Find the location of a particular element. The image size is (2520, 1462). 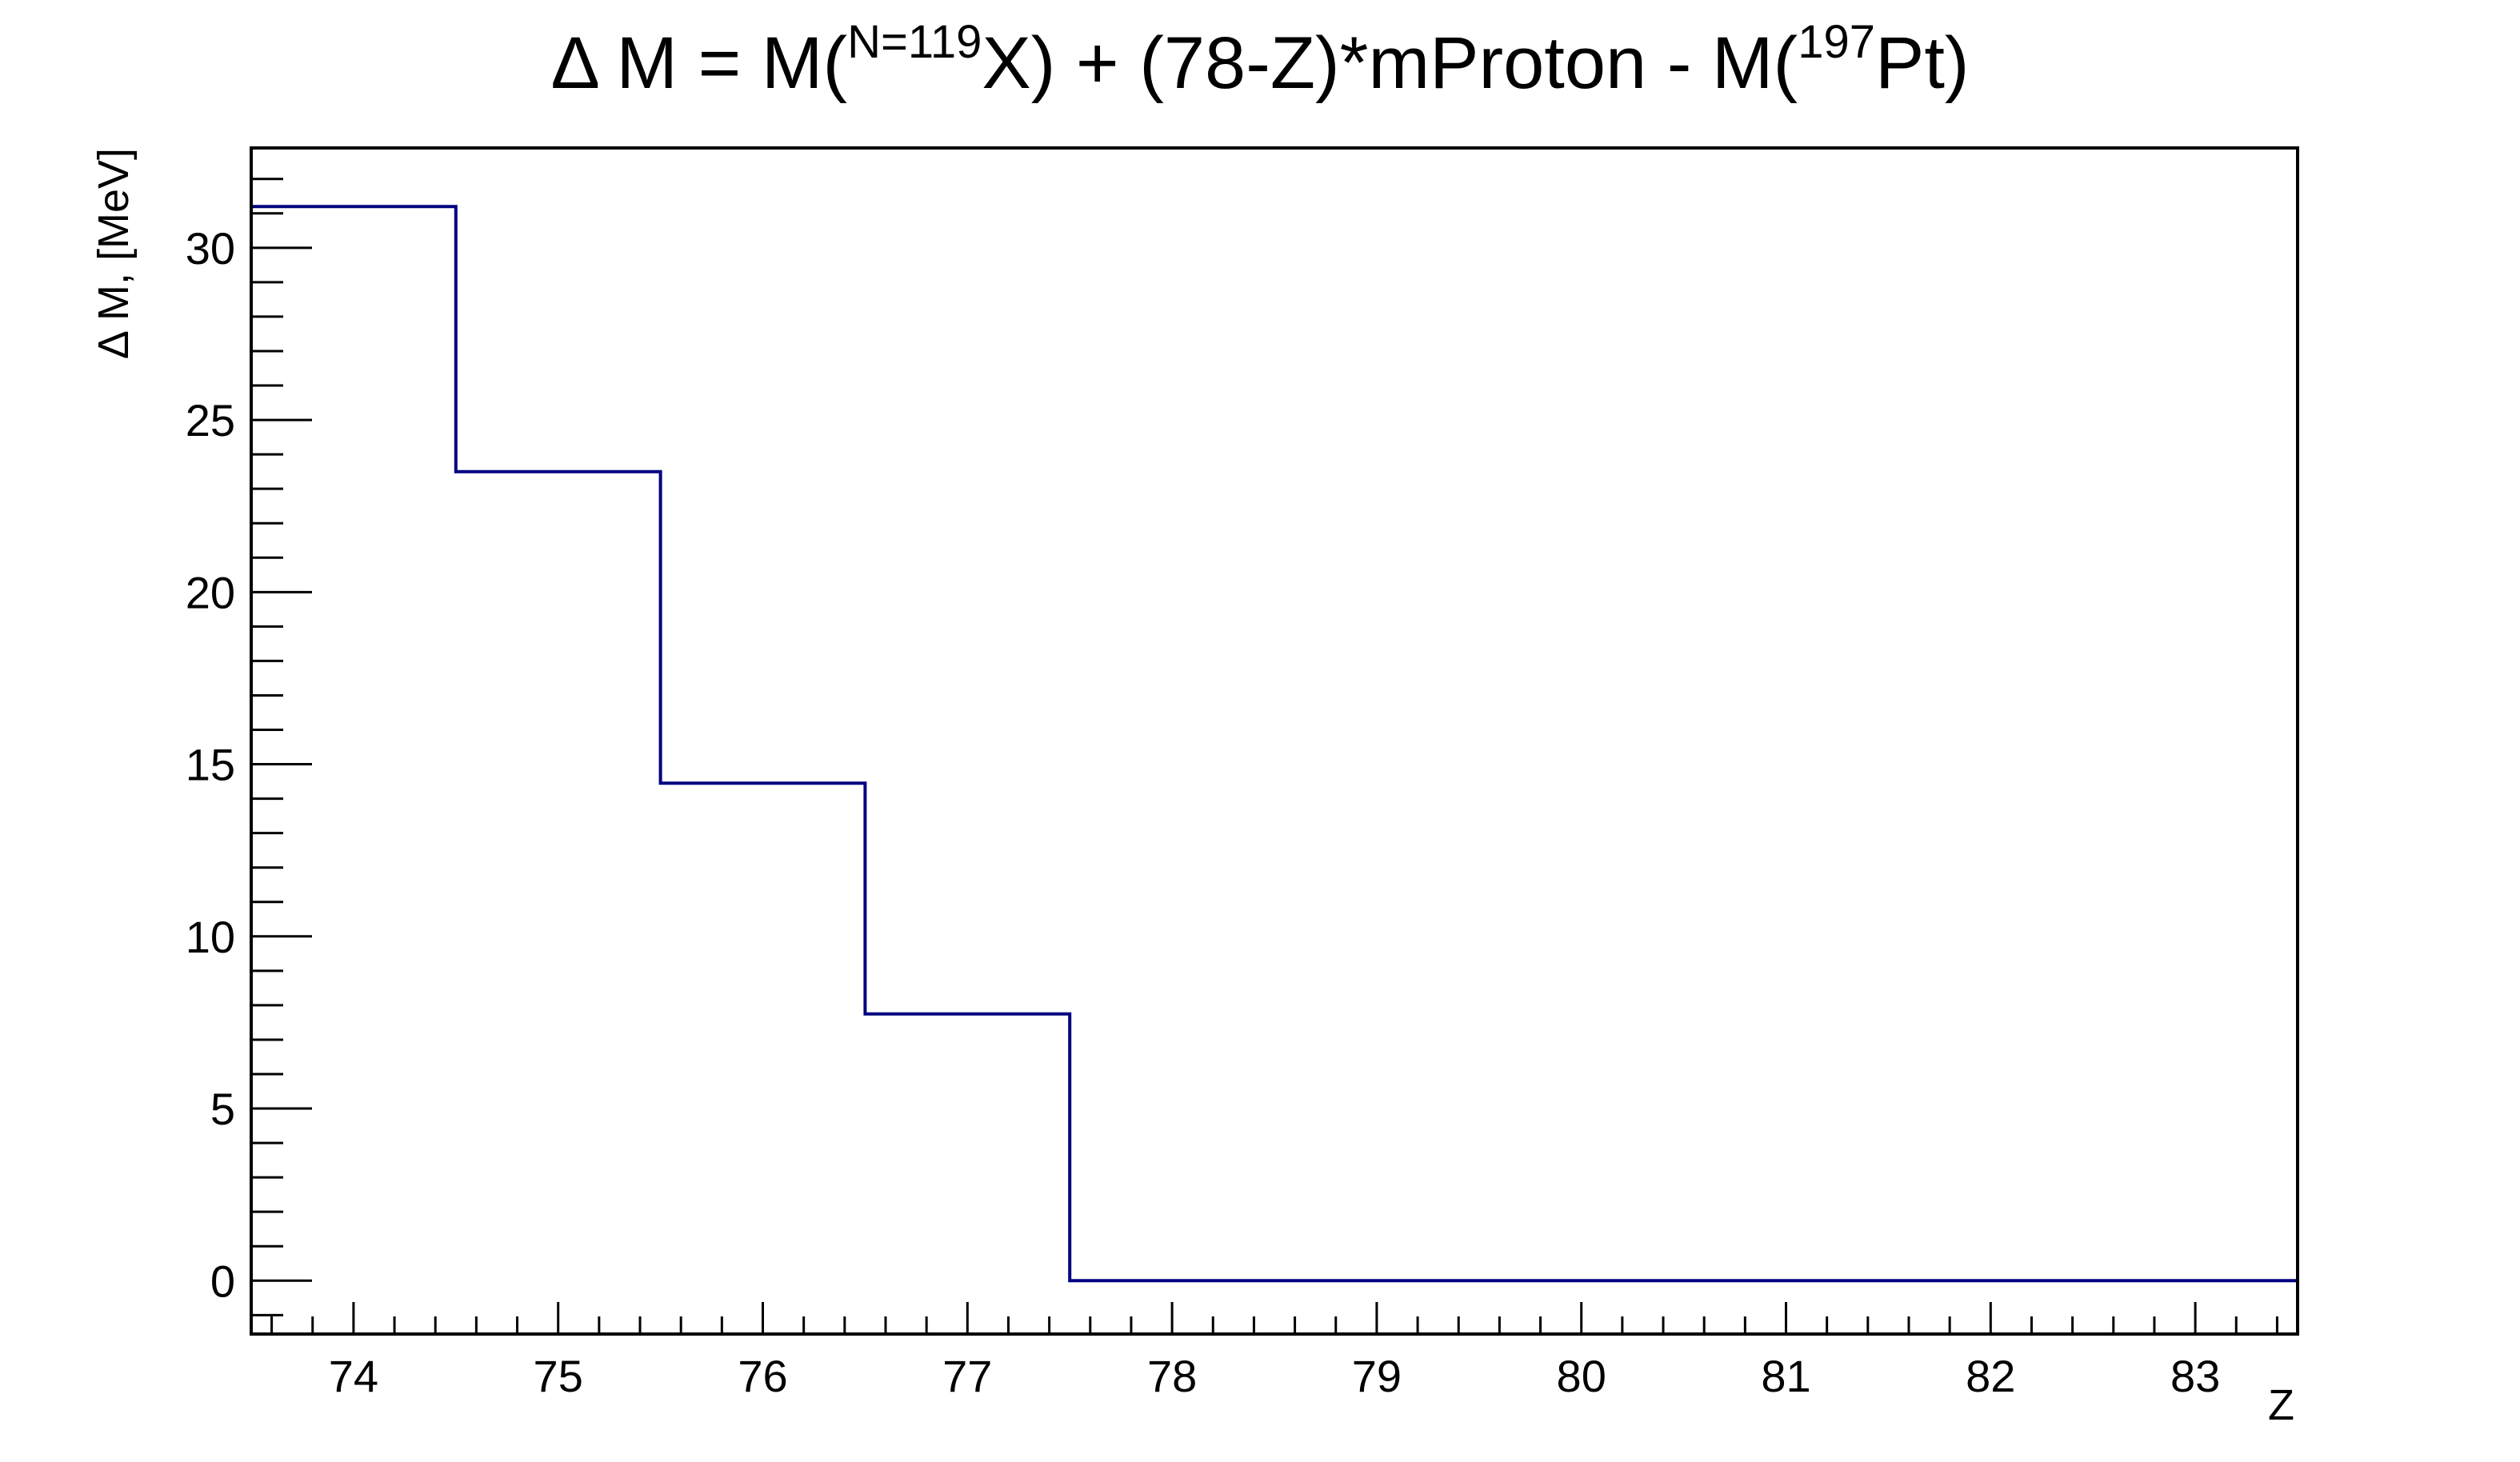

y-tick-label: 10 is located at coordinates (210, 937).